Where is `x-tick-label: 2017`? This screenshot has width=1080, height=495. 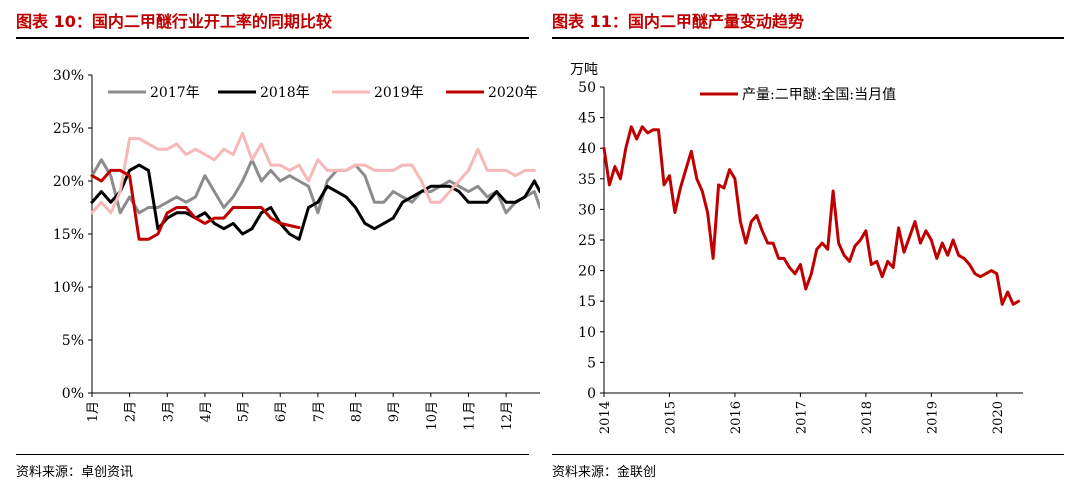 x-tick-label: 2017 is located at coordinates (801, 417).